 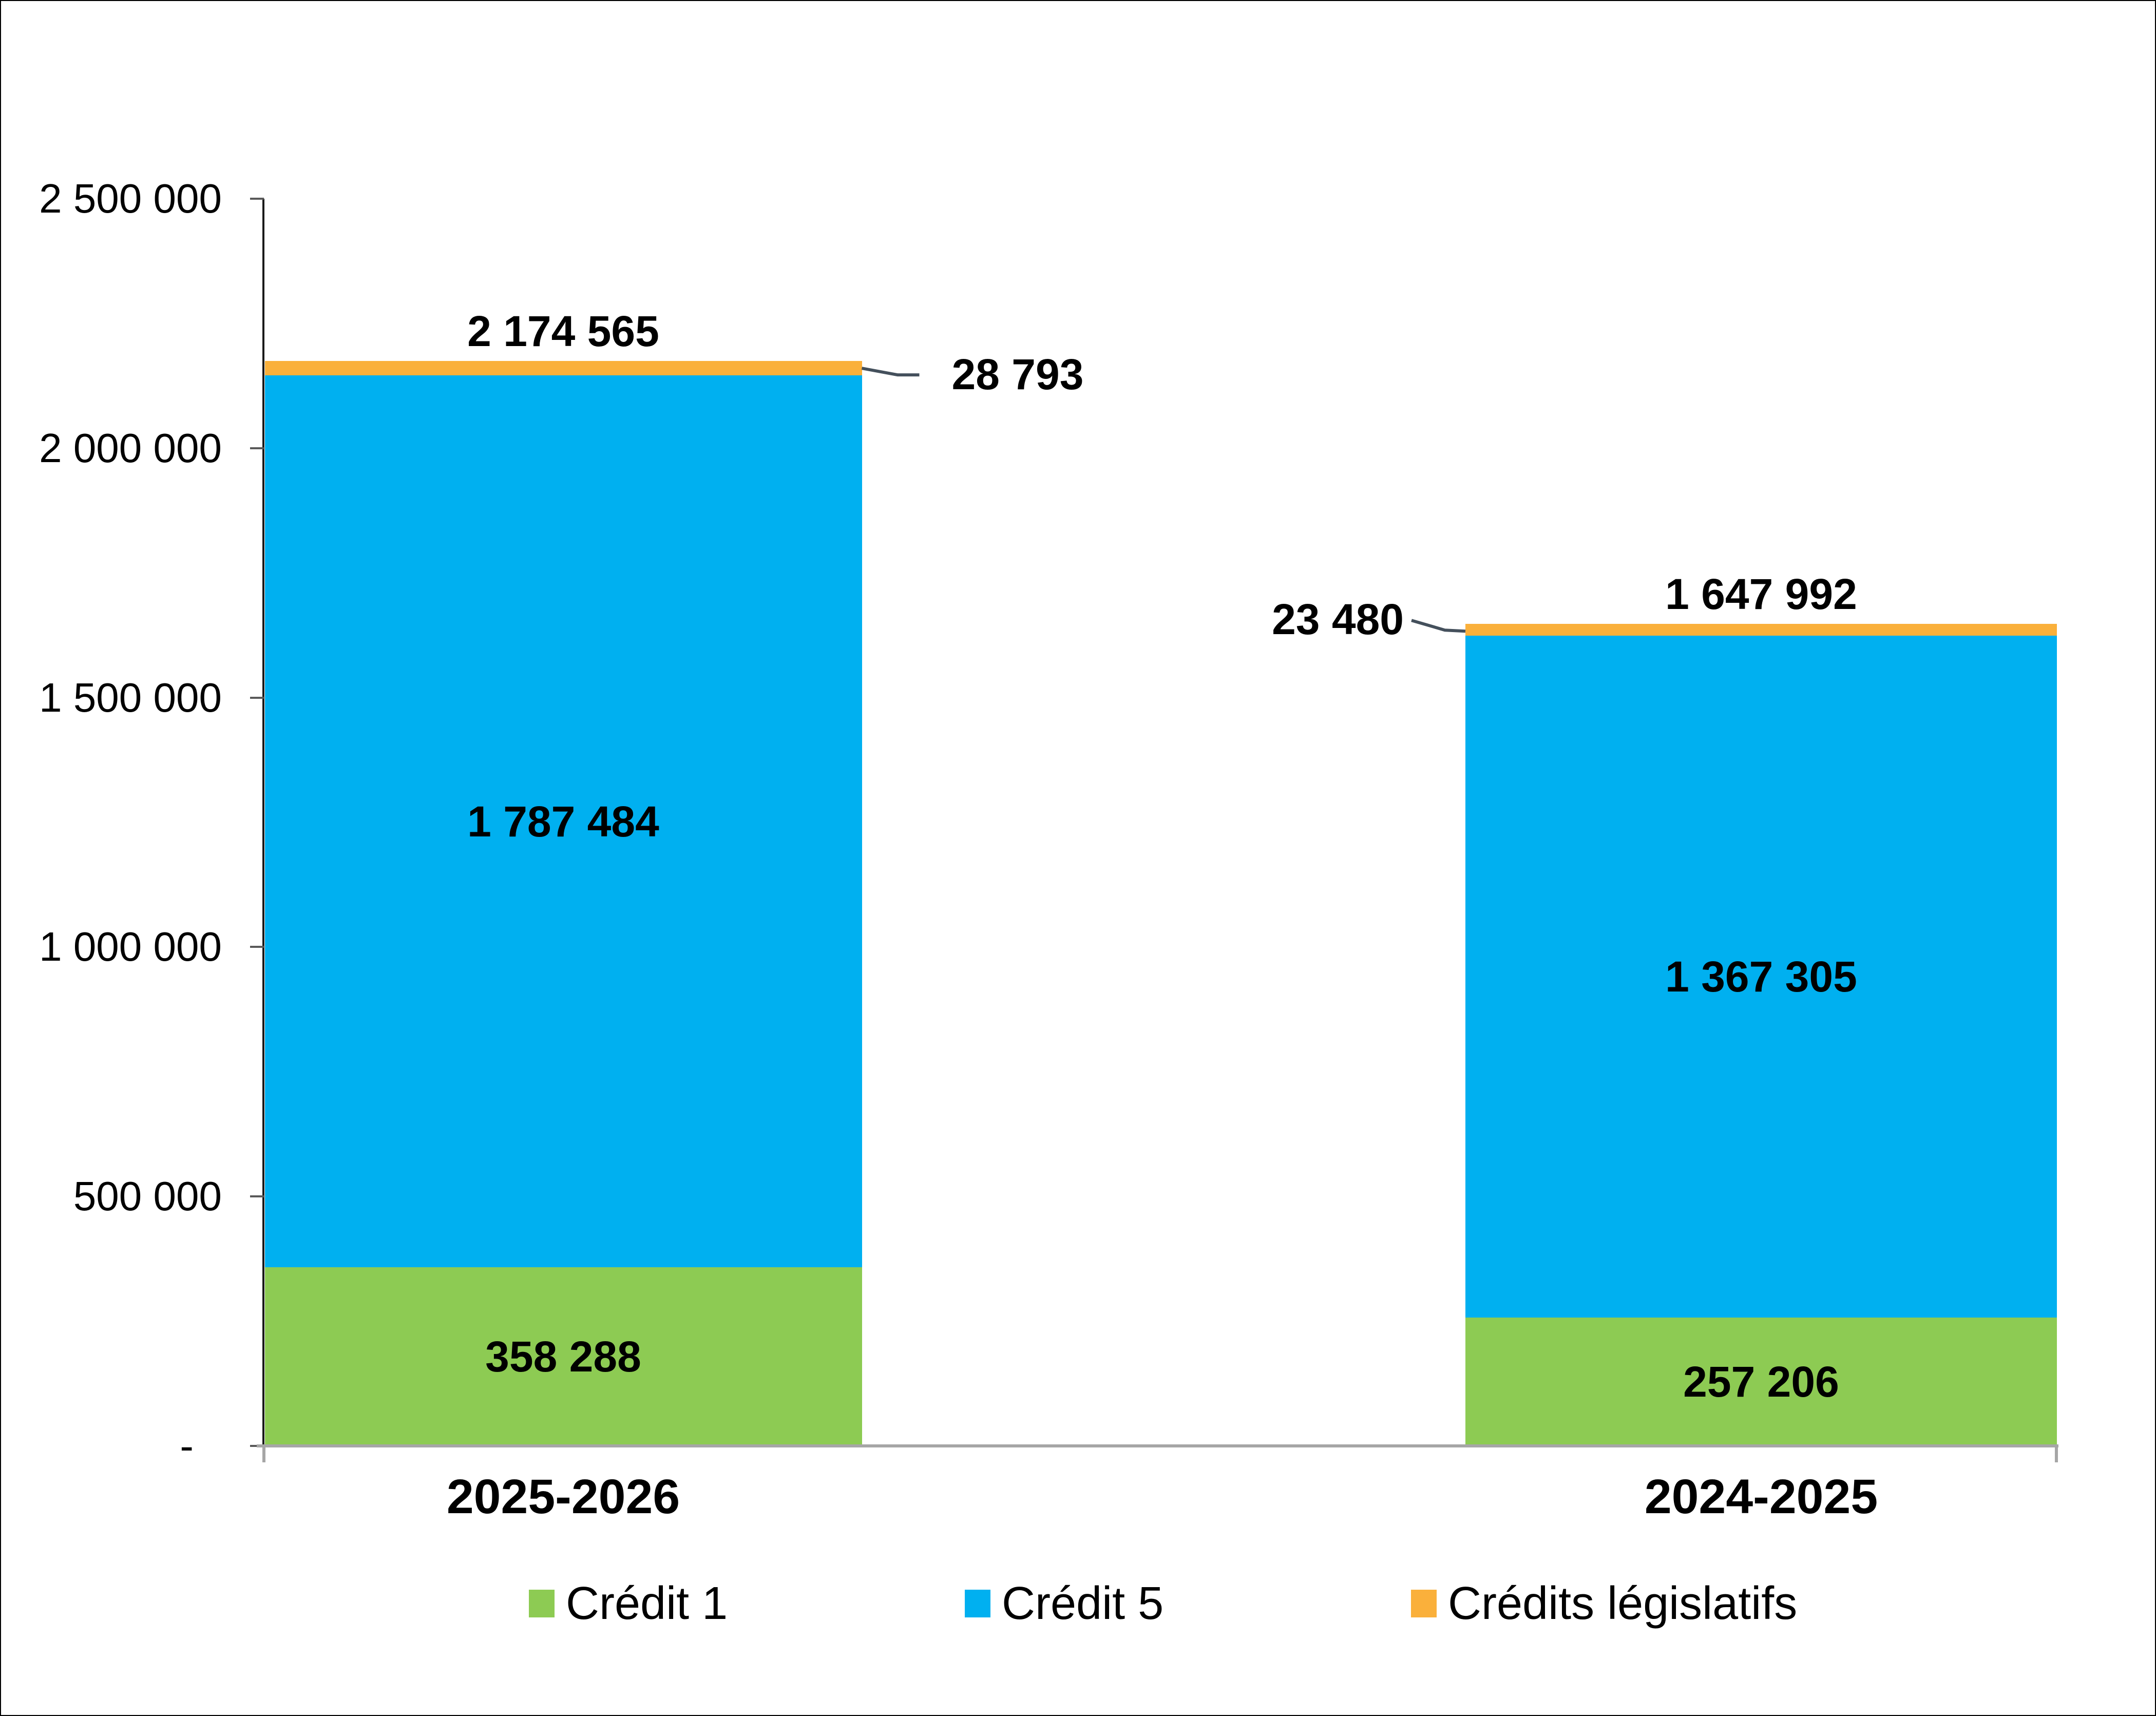 I want to click on data-label-credit-5-2024-2025: 1 367 305, so click(x=1761, y=976).